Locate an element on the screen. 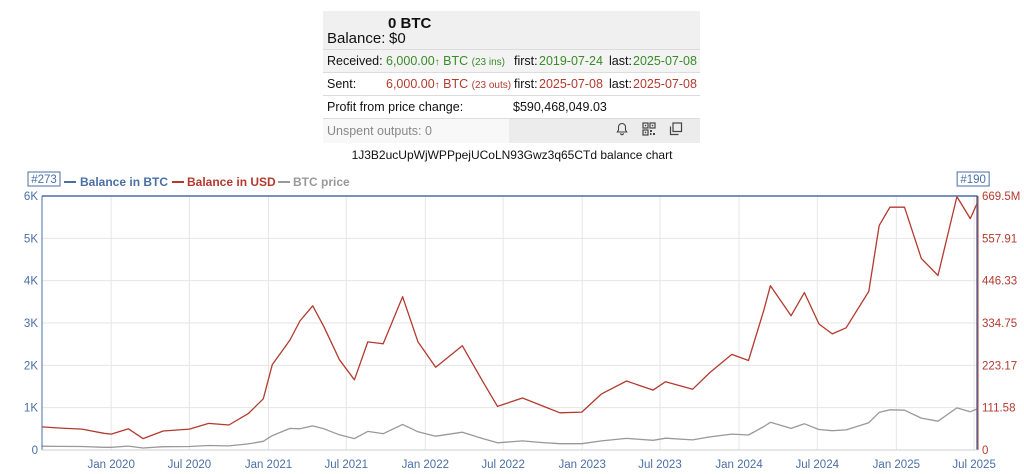  right-tick-label: 0 is located at coordinates (985, 451).